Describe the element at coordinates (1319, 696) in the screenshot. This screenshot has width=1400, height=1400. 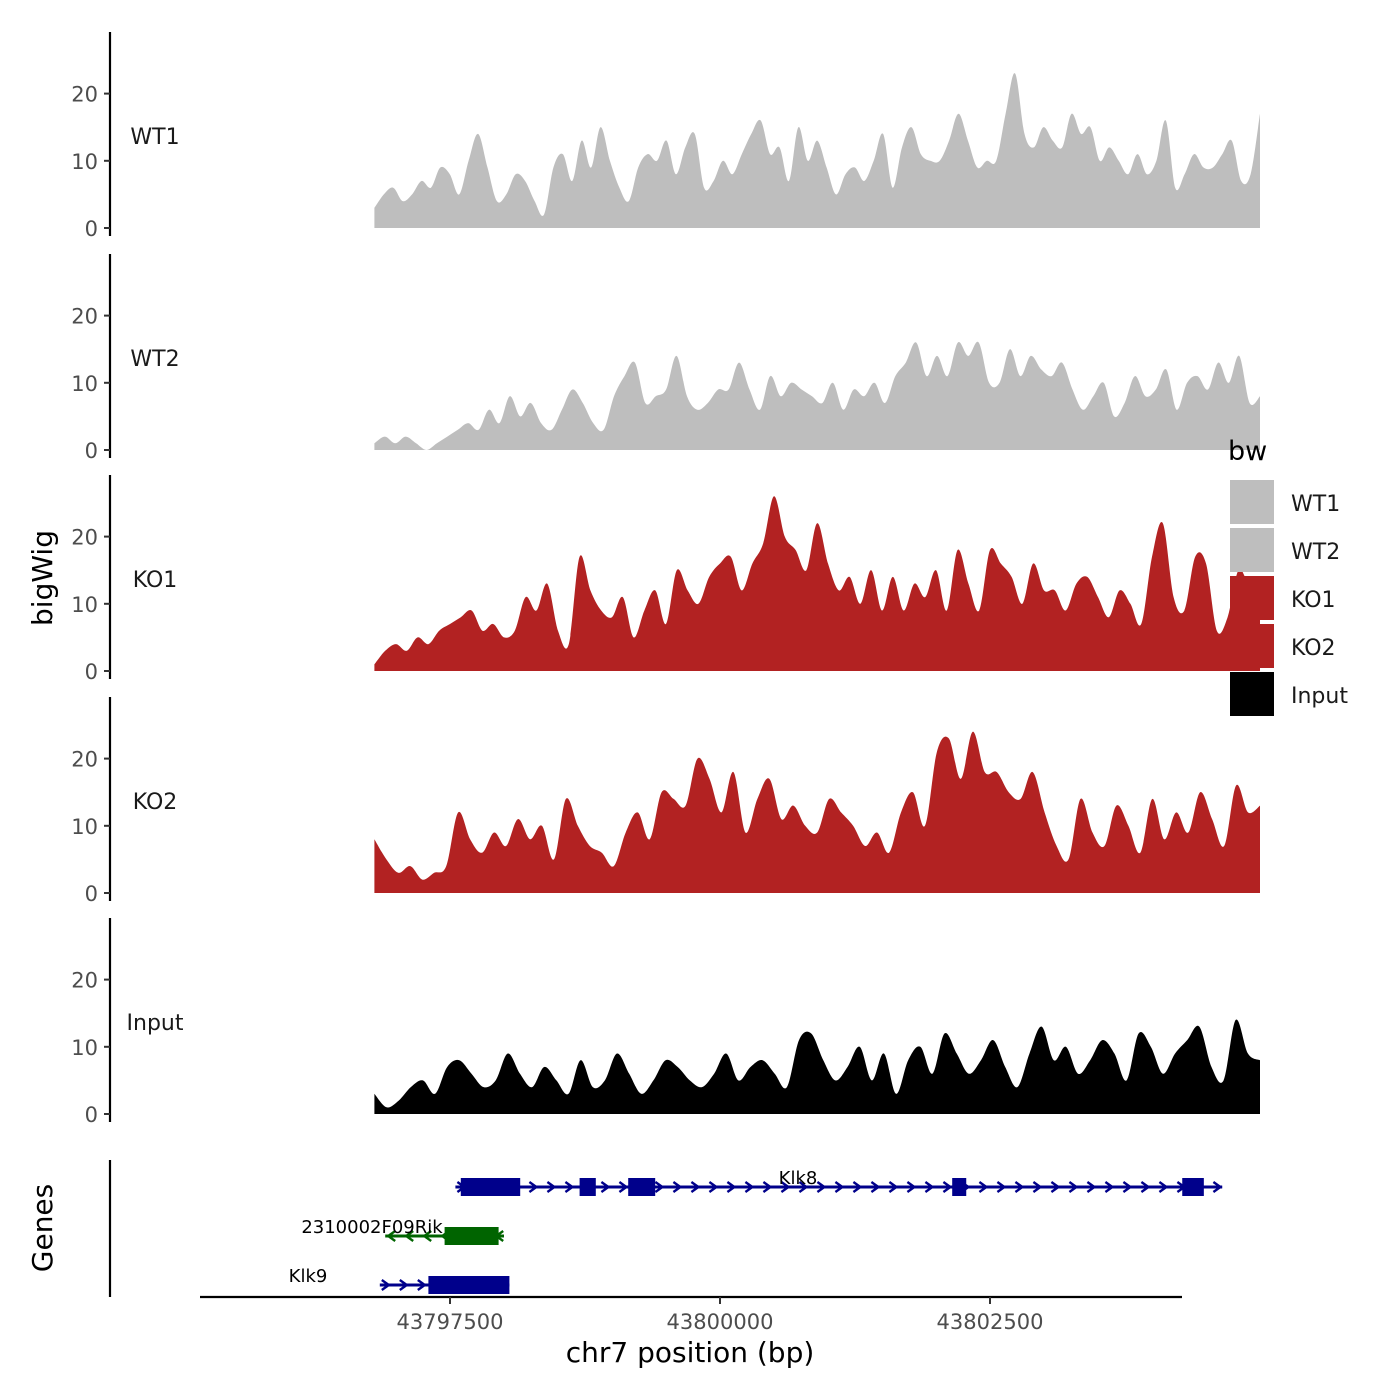
I see `legend-label-input: Input` at that location.